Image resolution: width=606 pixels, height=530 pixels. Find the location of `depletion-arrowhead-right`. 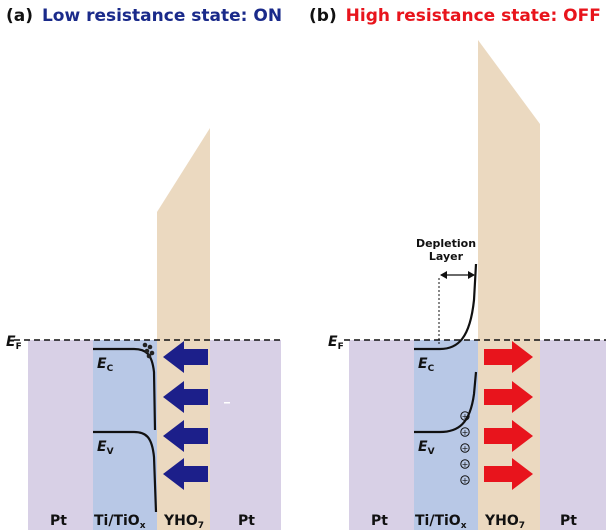

depletion-arrowhead-right is located at coordinates (471, 275).